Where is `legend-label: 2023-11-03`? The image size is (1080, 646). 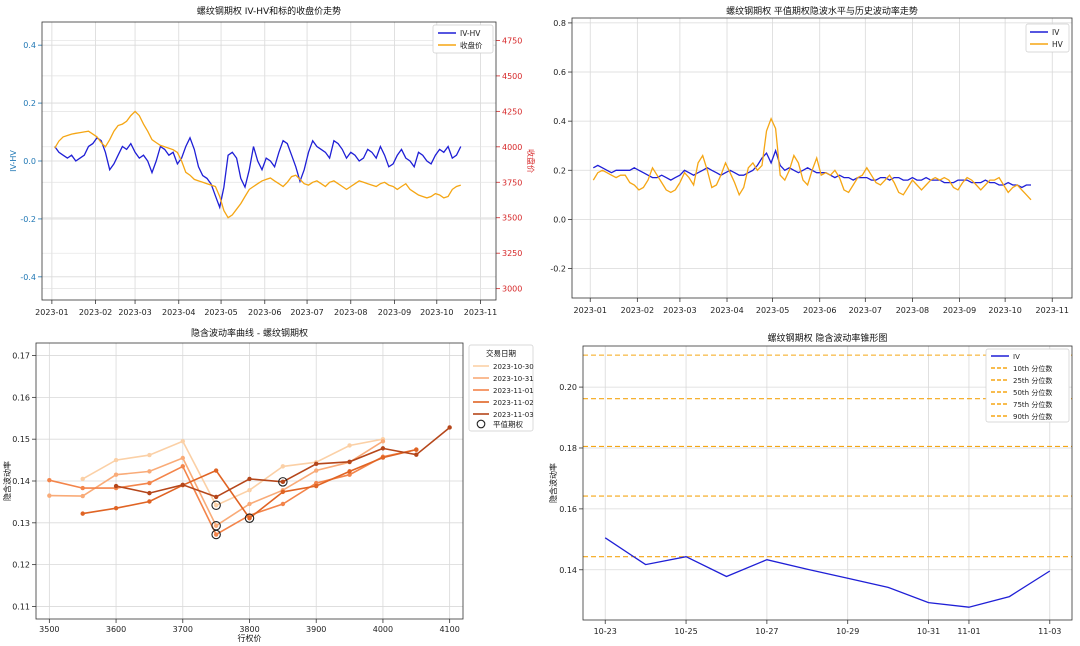 legend-label: 2023-11-03 is located at coordinates (513, 415).